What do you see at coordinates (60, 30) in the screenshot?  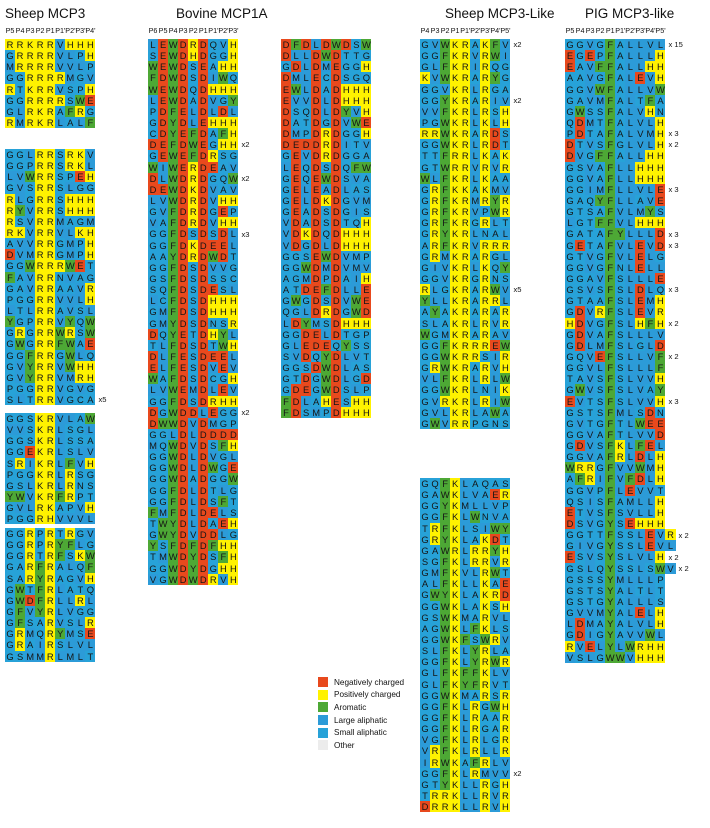 I see `position-label: P1'` at bounding box center [60, 30].